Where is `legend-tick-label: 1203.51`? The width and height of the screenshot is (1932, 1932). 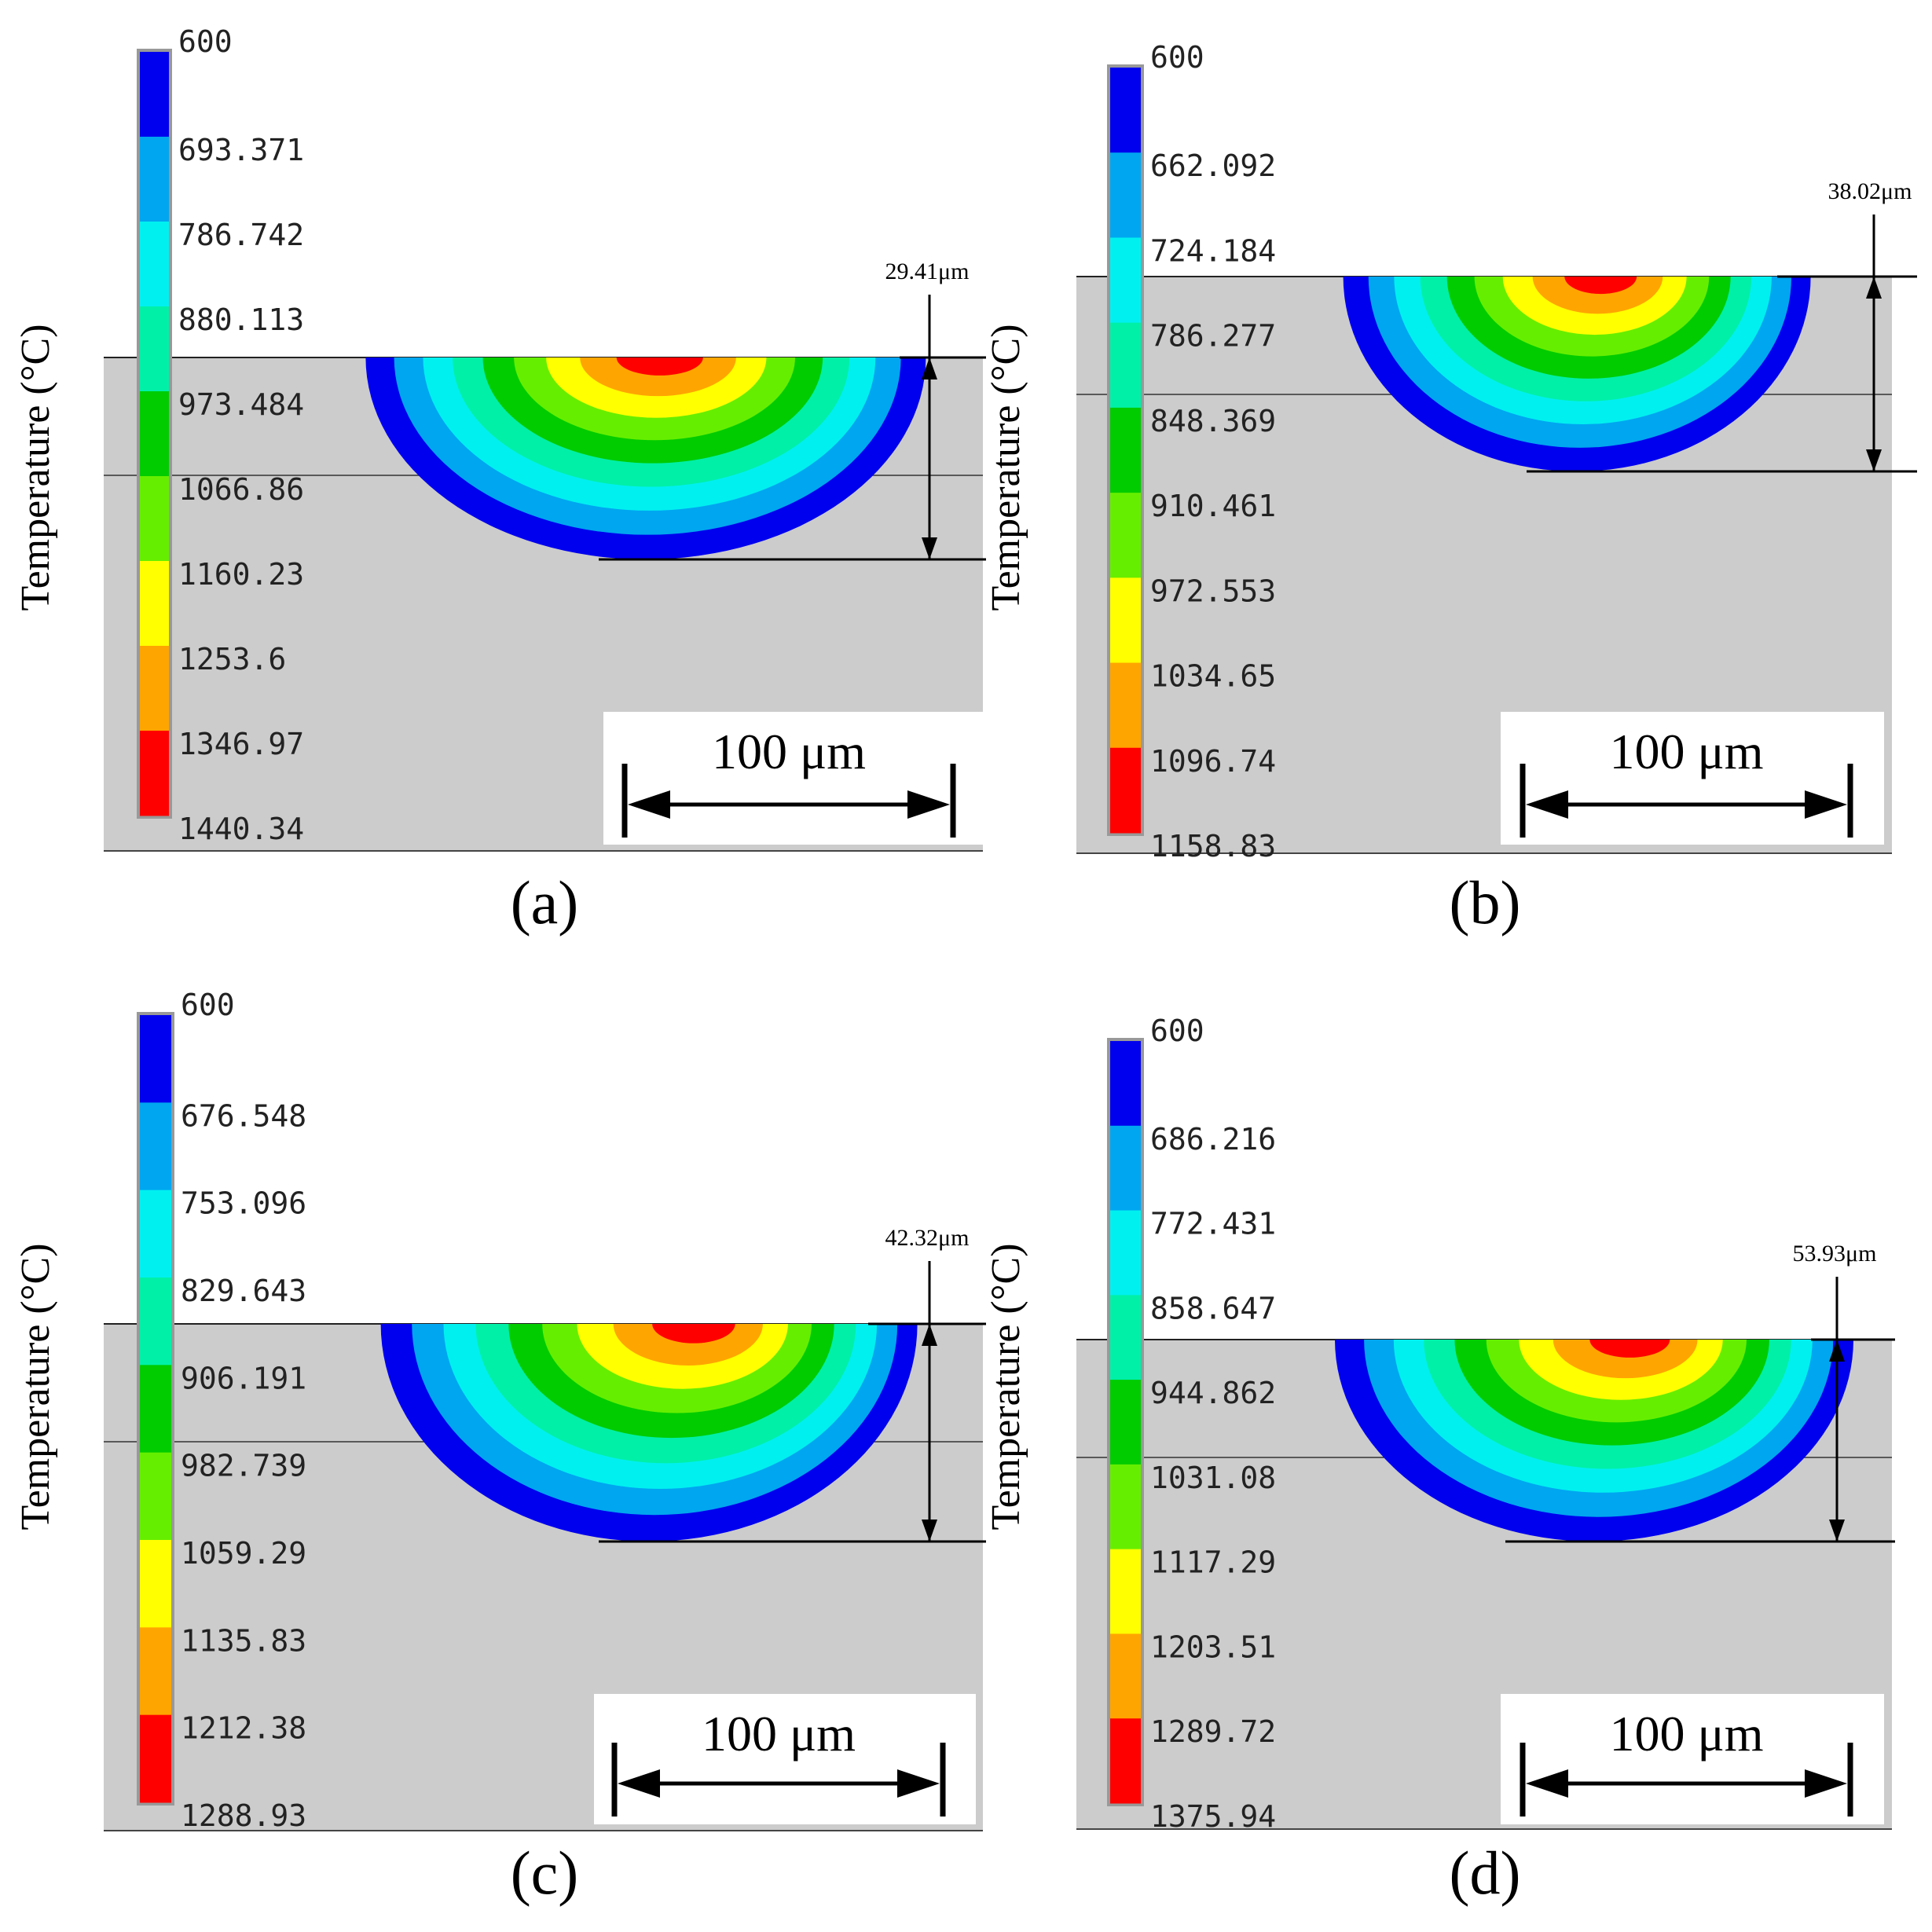
legend-tick-label: 1203.51 is located at coordinates (1213, 1647).